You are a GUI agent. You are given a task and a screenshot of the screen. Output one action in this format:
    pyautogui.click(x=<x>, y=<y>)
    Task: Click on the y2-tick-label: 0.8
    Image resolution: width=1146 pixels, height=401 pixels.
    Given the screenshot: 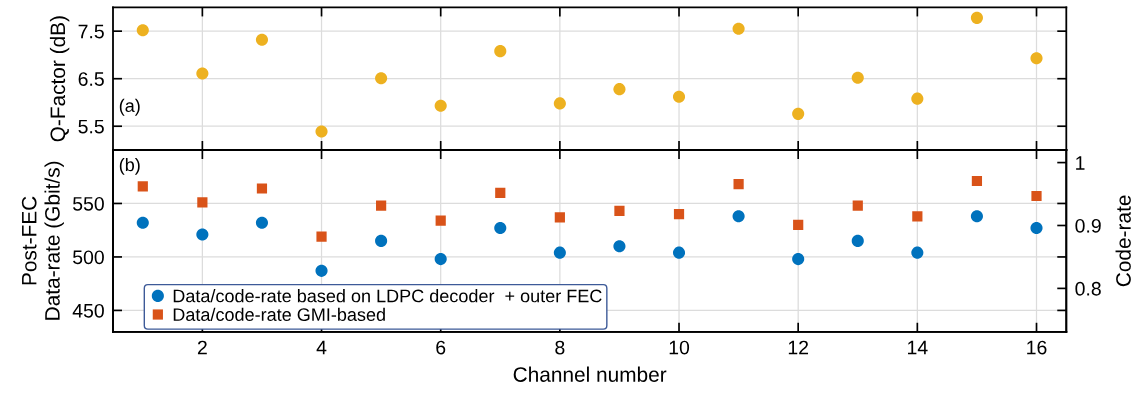 What is the action you would take?
    pyautogui.click(x=1088, y=288)
    